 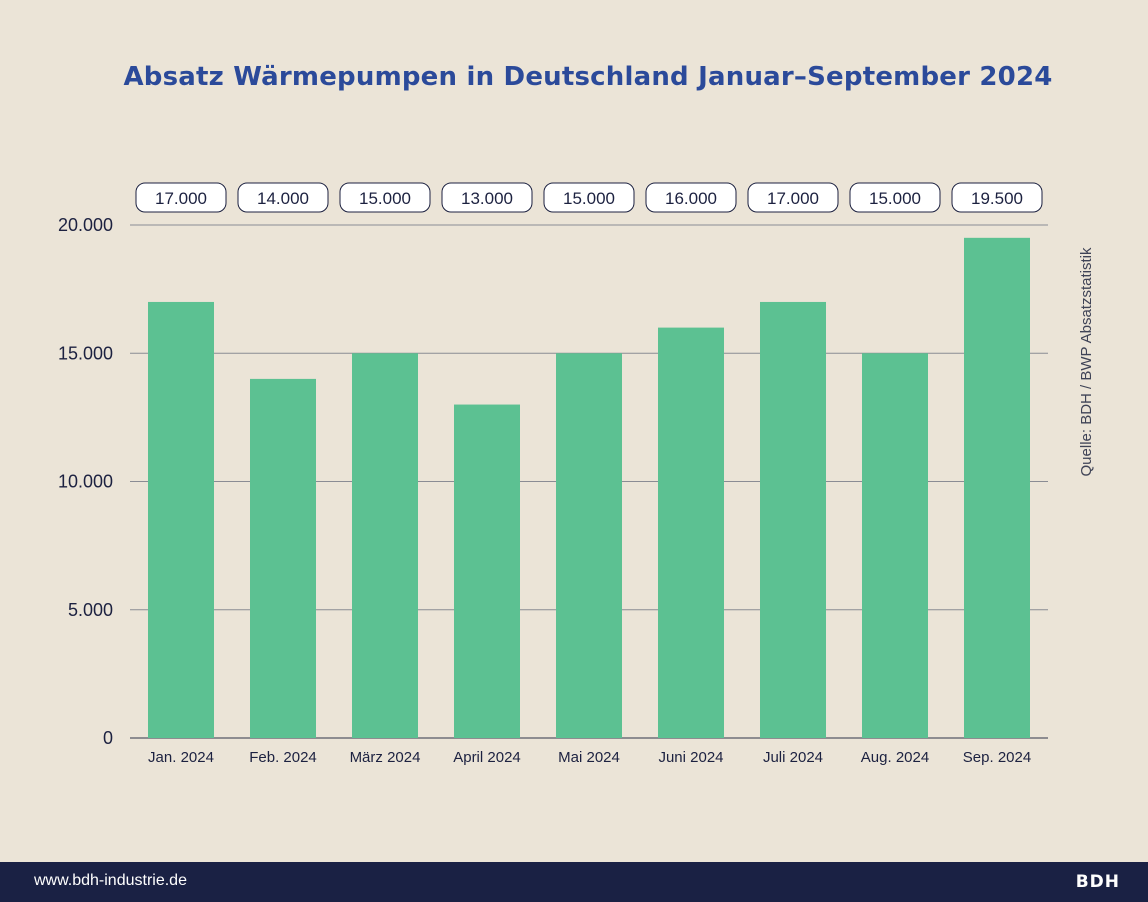 I want to click on y-tick-label: 15.000, so click(x=85, y=353).